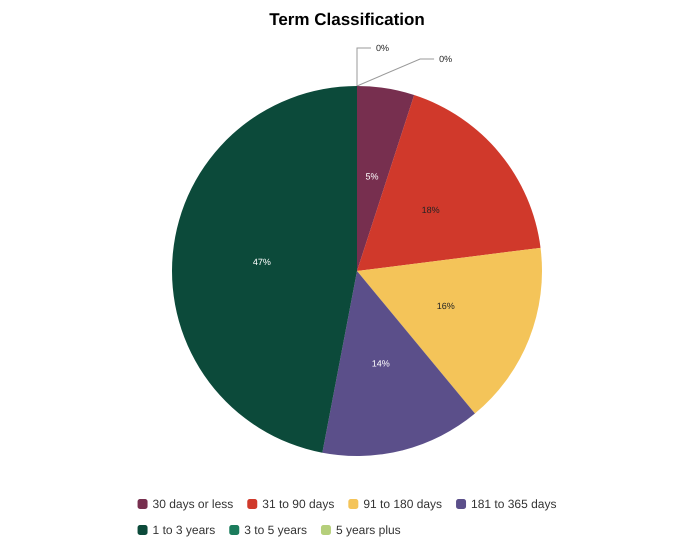 This screenshot has height=549, width=694. Describe the element at coordinates (368, 530) in the screenshot. I see `legend-label: 5 years plus` at that location.